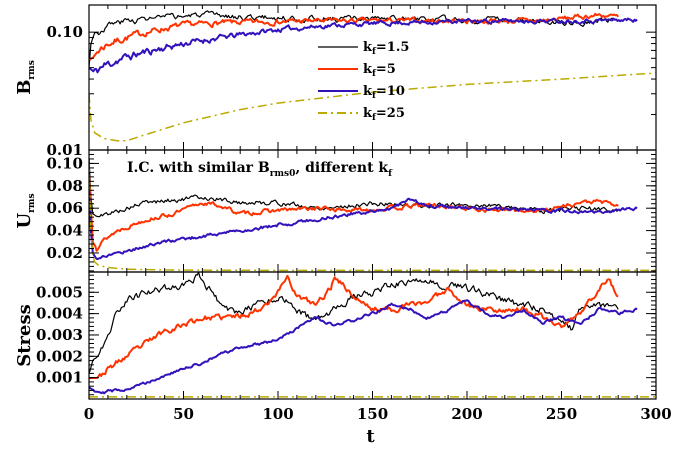 Image resolution: width=680 pixels, height=453 pixels. I want to click on x-tick-label: 100, so click(277, 414).